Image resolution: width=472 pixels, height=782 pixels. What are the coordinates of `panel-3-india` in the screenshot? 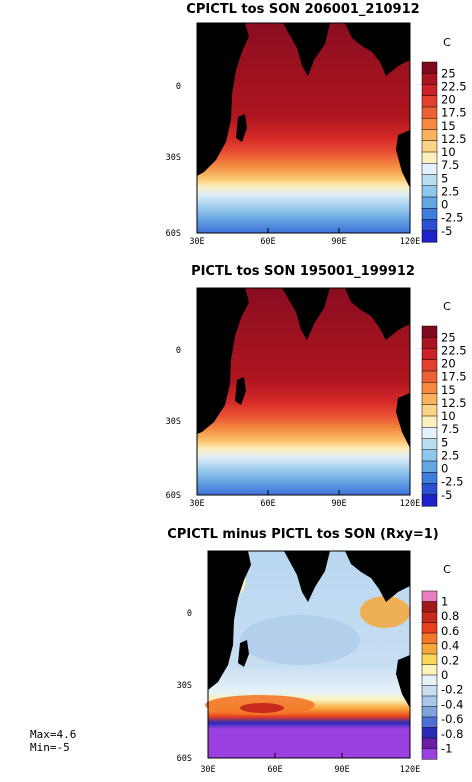 It's located at (307, 576).